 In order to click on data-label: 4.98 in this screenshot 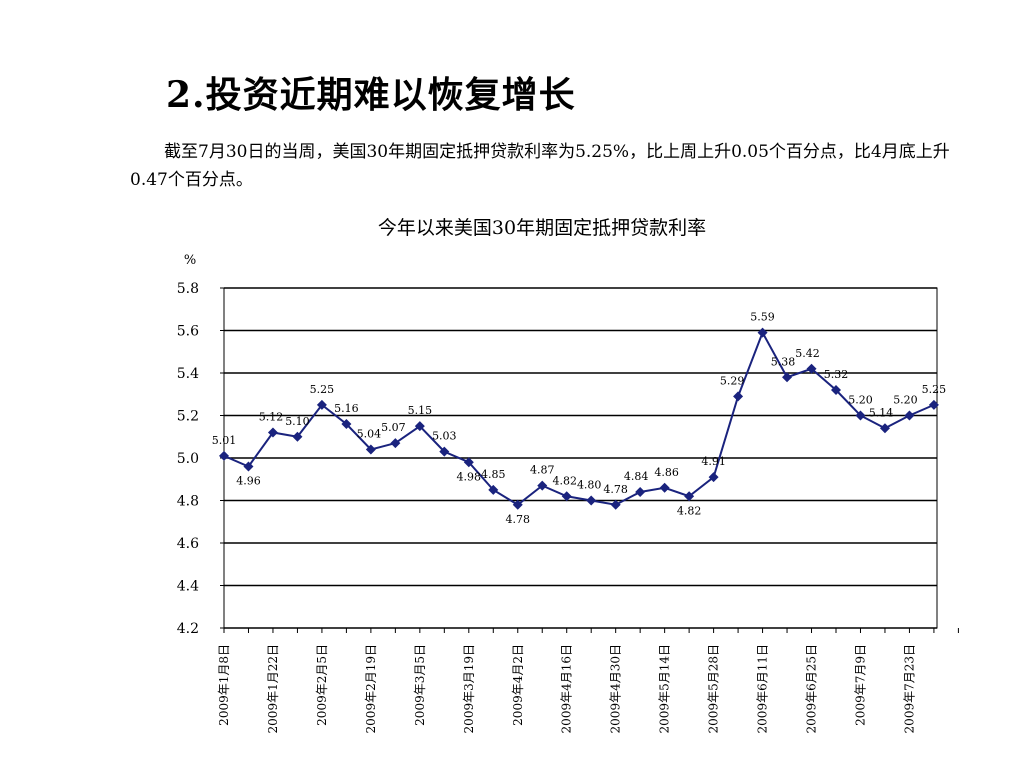, I will do `click(469, 476)`.